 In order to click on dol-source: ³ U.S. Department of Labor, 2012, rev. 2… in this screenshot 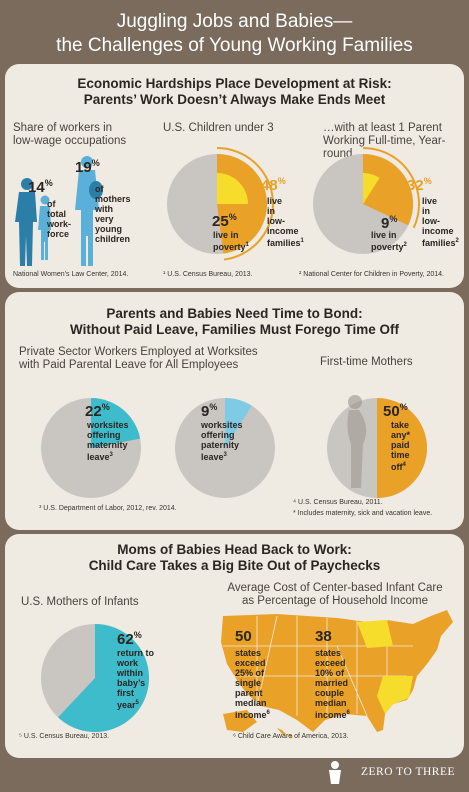, I will do `click(108, 508)`.